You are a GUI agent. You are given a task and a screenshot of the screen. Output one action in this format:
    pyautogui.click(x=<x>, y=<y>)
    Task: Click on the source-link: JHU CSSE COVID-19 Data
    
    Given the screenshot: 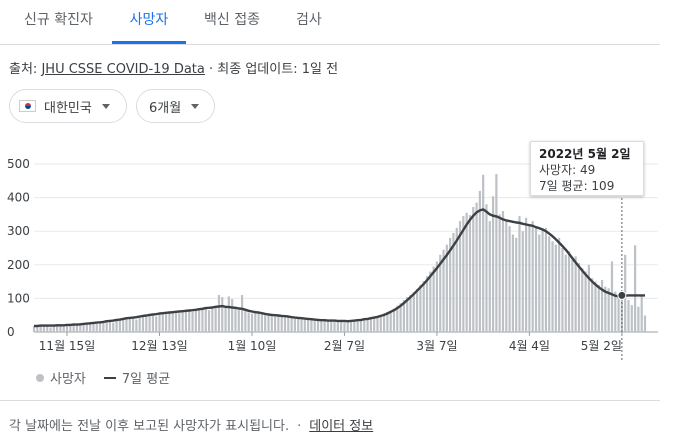 What is the action you would take?
    pyautogui.click(x=123, y=69)
    